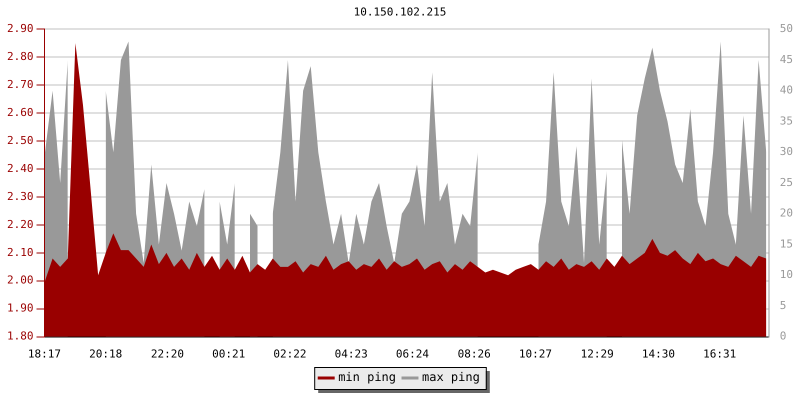  I want to click on y2-tick-label: 25, so click(787, 182).